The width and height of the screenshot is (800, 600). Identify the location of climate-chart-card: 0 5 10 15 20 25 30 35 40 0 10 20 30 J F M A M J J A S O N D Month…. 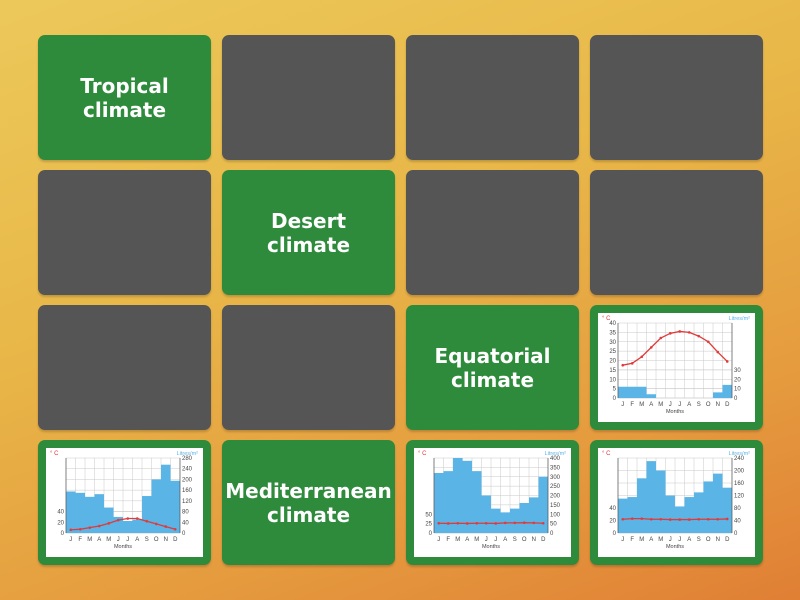
(676, 367).